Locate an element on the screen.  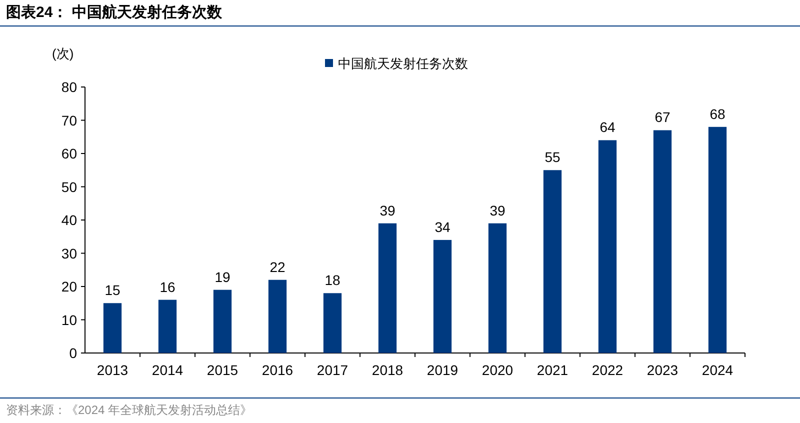
x-tick-label: 2020 is located at coordinates (498, 370).